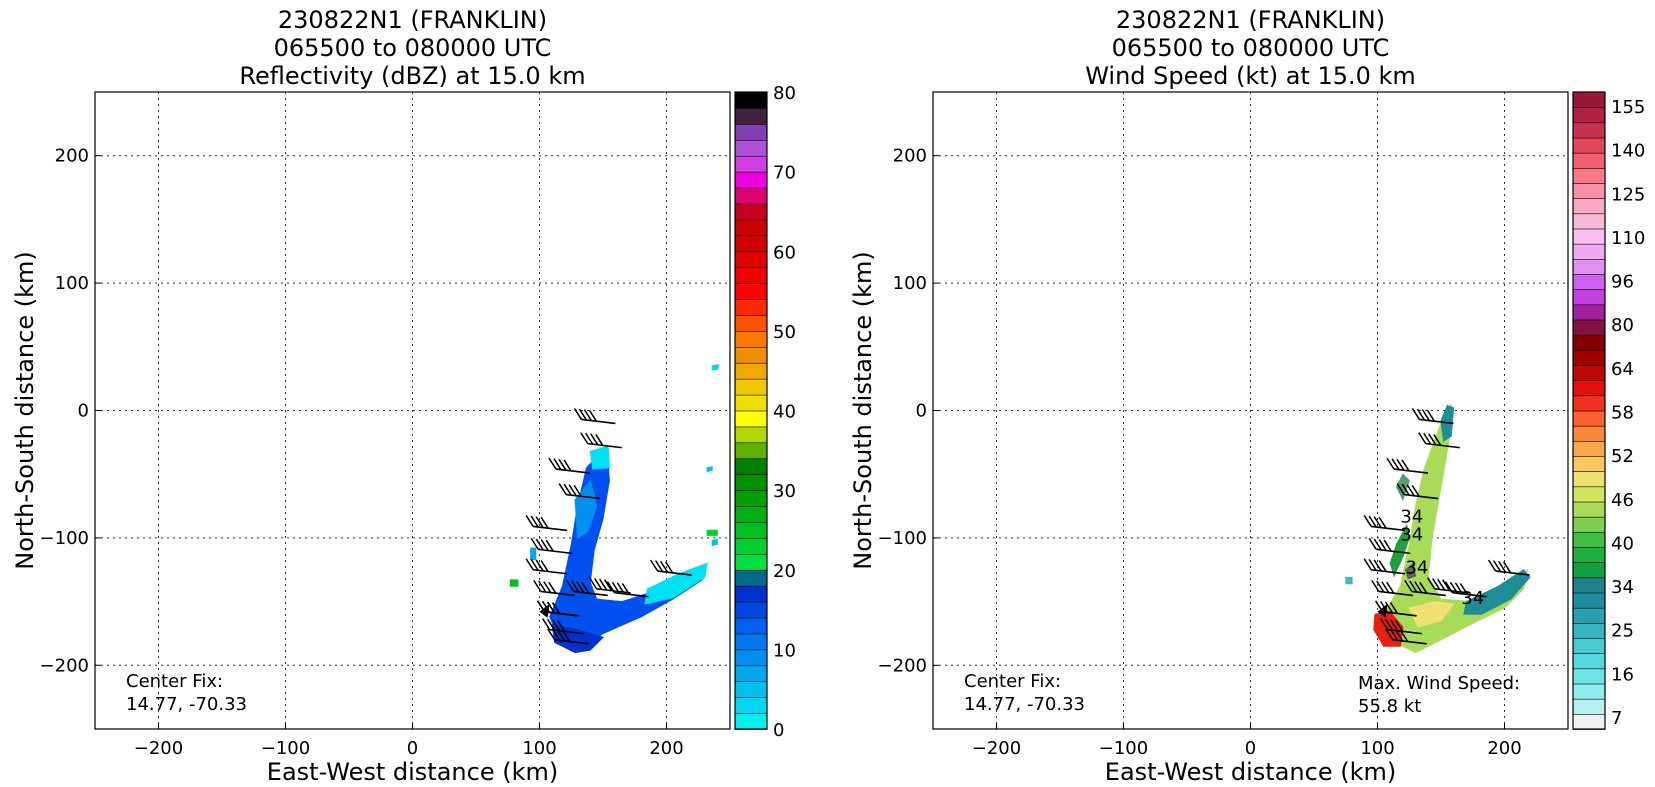 The width and height of the screenshot is (1655, 787). Describe the element at coordinates (186, 704) in the screenshot. I see `refl-center-fix-text: 14.77, -70.33` at that location.